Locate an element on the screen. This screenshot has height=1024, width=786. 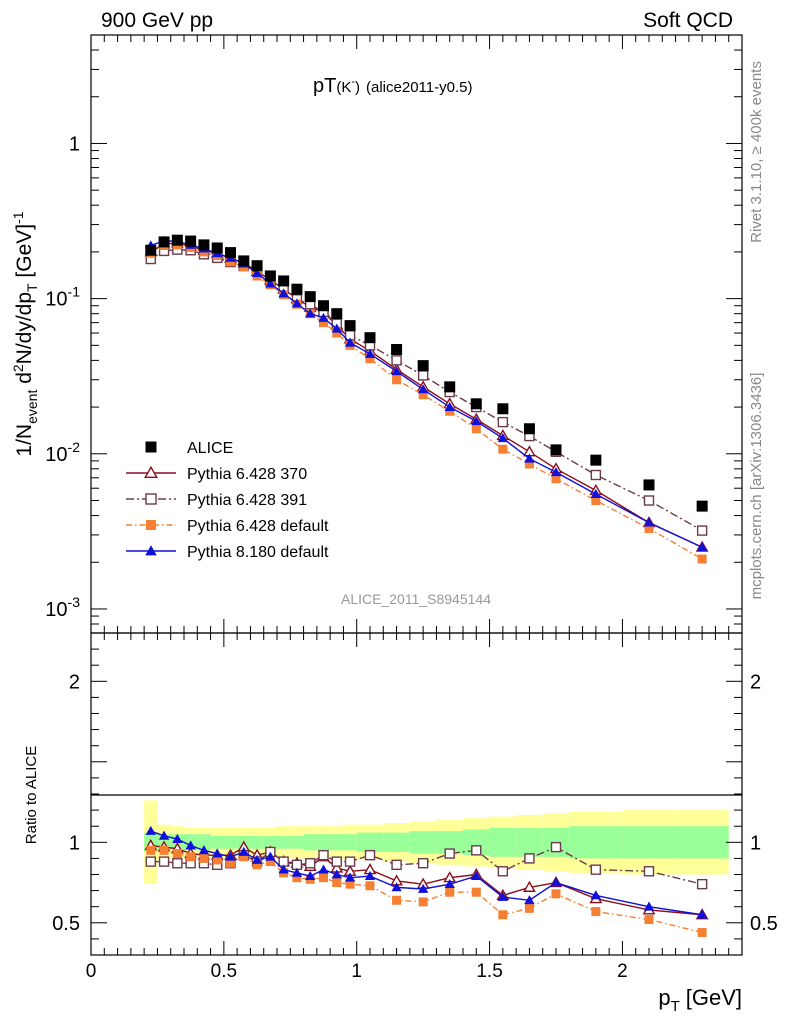
legend-label: ALICE is located at coordinates (210, 448).